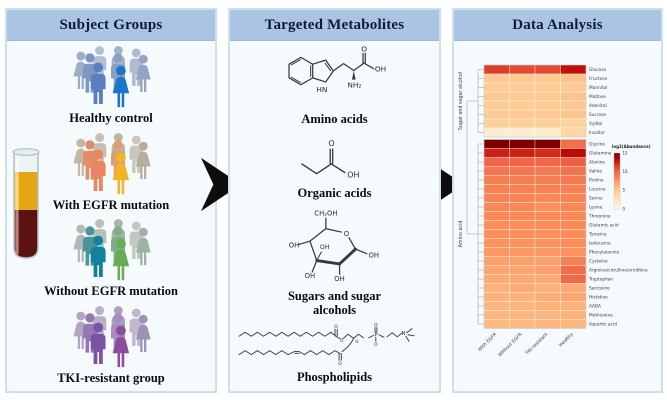 The height and width of the screenshot is (400, 667). What do you see at coordinates (598, 298) in the screenshot?
I see `heatmap-row-label: Histidine` at bounding box center [598, 298].